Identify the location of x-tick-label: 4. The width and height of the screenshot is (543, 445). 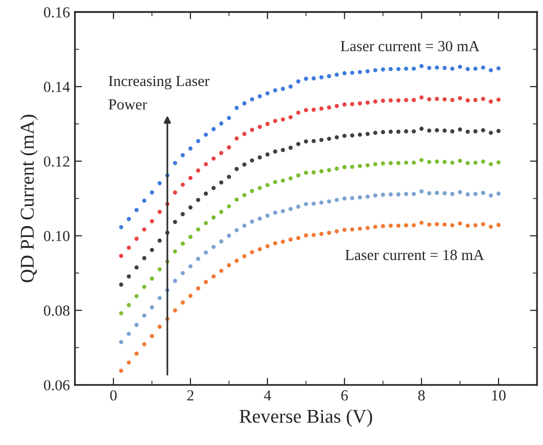
(268, 395).